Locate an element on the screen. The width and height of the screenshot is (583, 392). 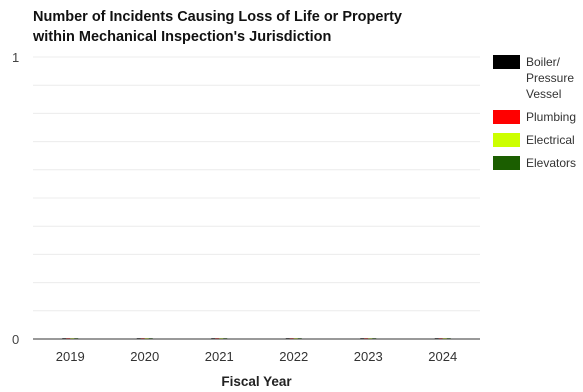
x-tick-label: 2021 is located at coordinates (219, 356).